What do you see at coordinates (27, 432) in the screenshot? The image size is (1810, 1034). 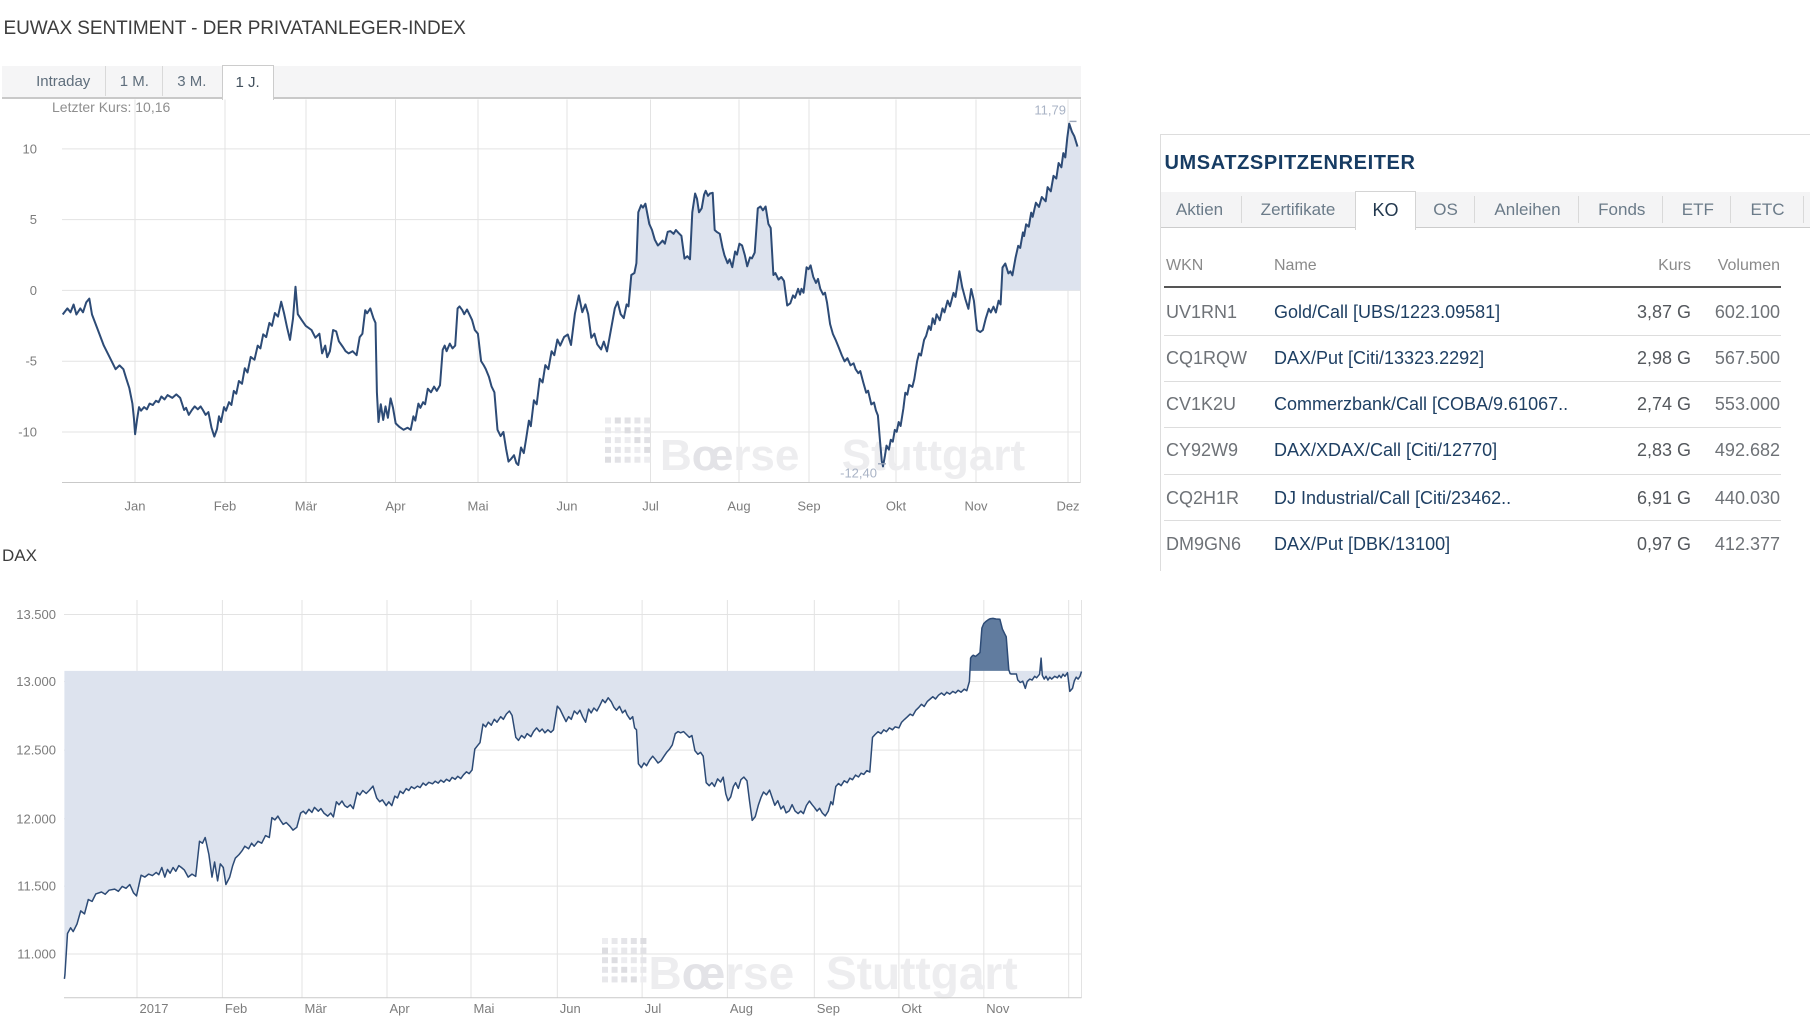 I see `svg-text: -10` at bounding box center [27, 432].